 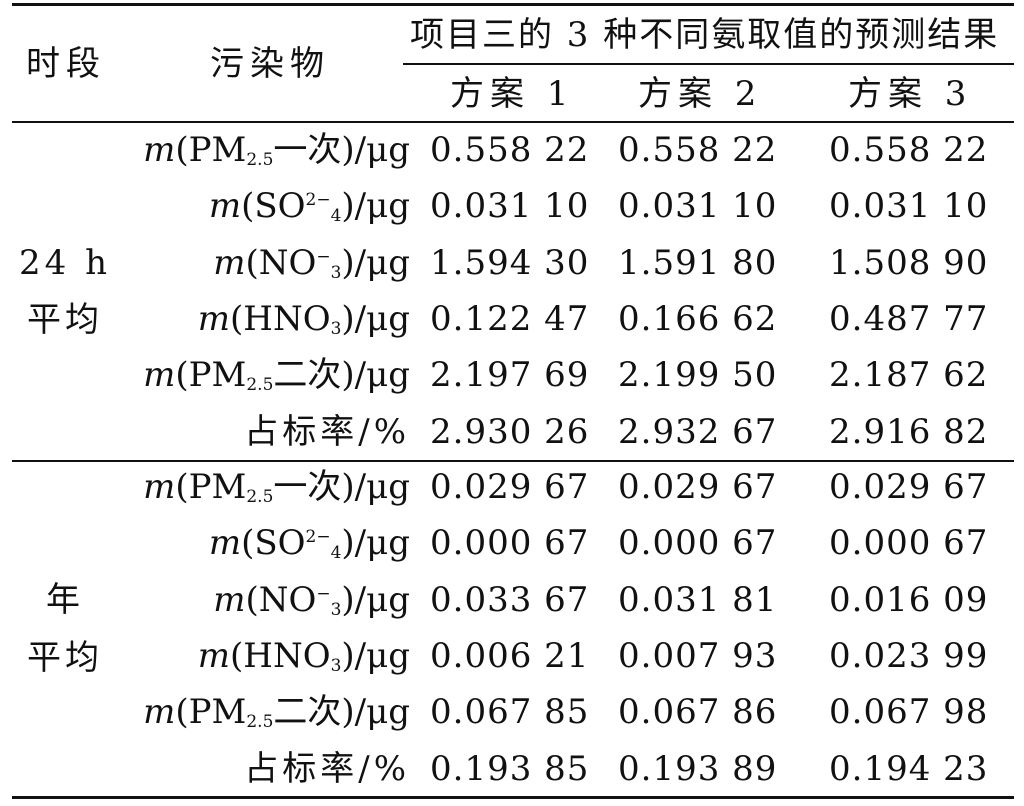 What do you see at coordinates (327, 769) in the screenshot?
I see `pollutant-label: 占标率/%` at bounding box center [327, 769].